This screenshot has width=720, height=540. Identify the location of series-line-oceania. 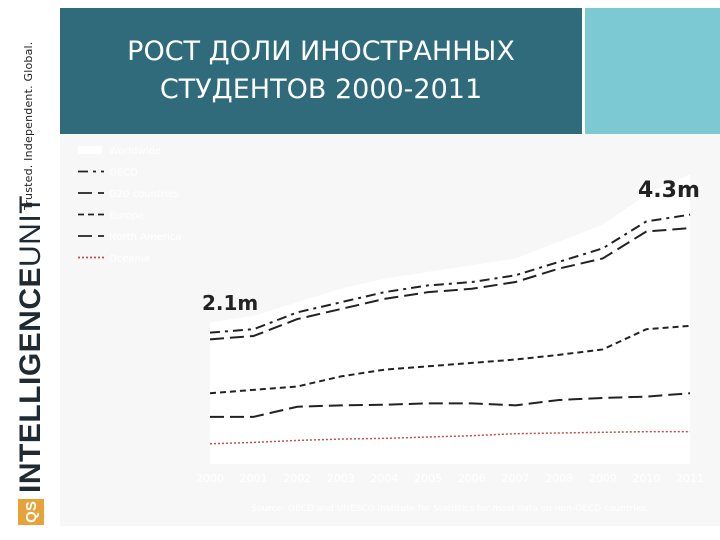
(449, 437).